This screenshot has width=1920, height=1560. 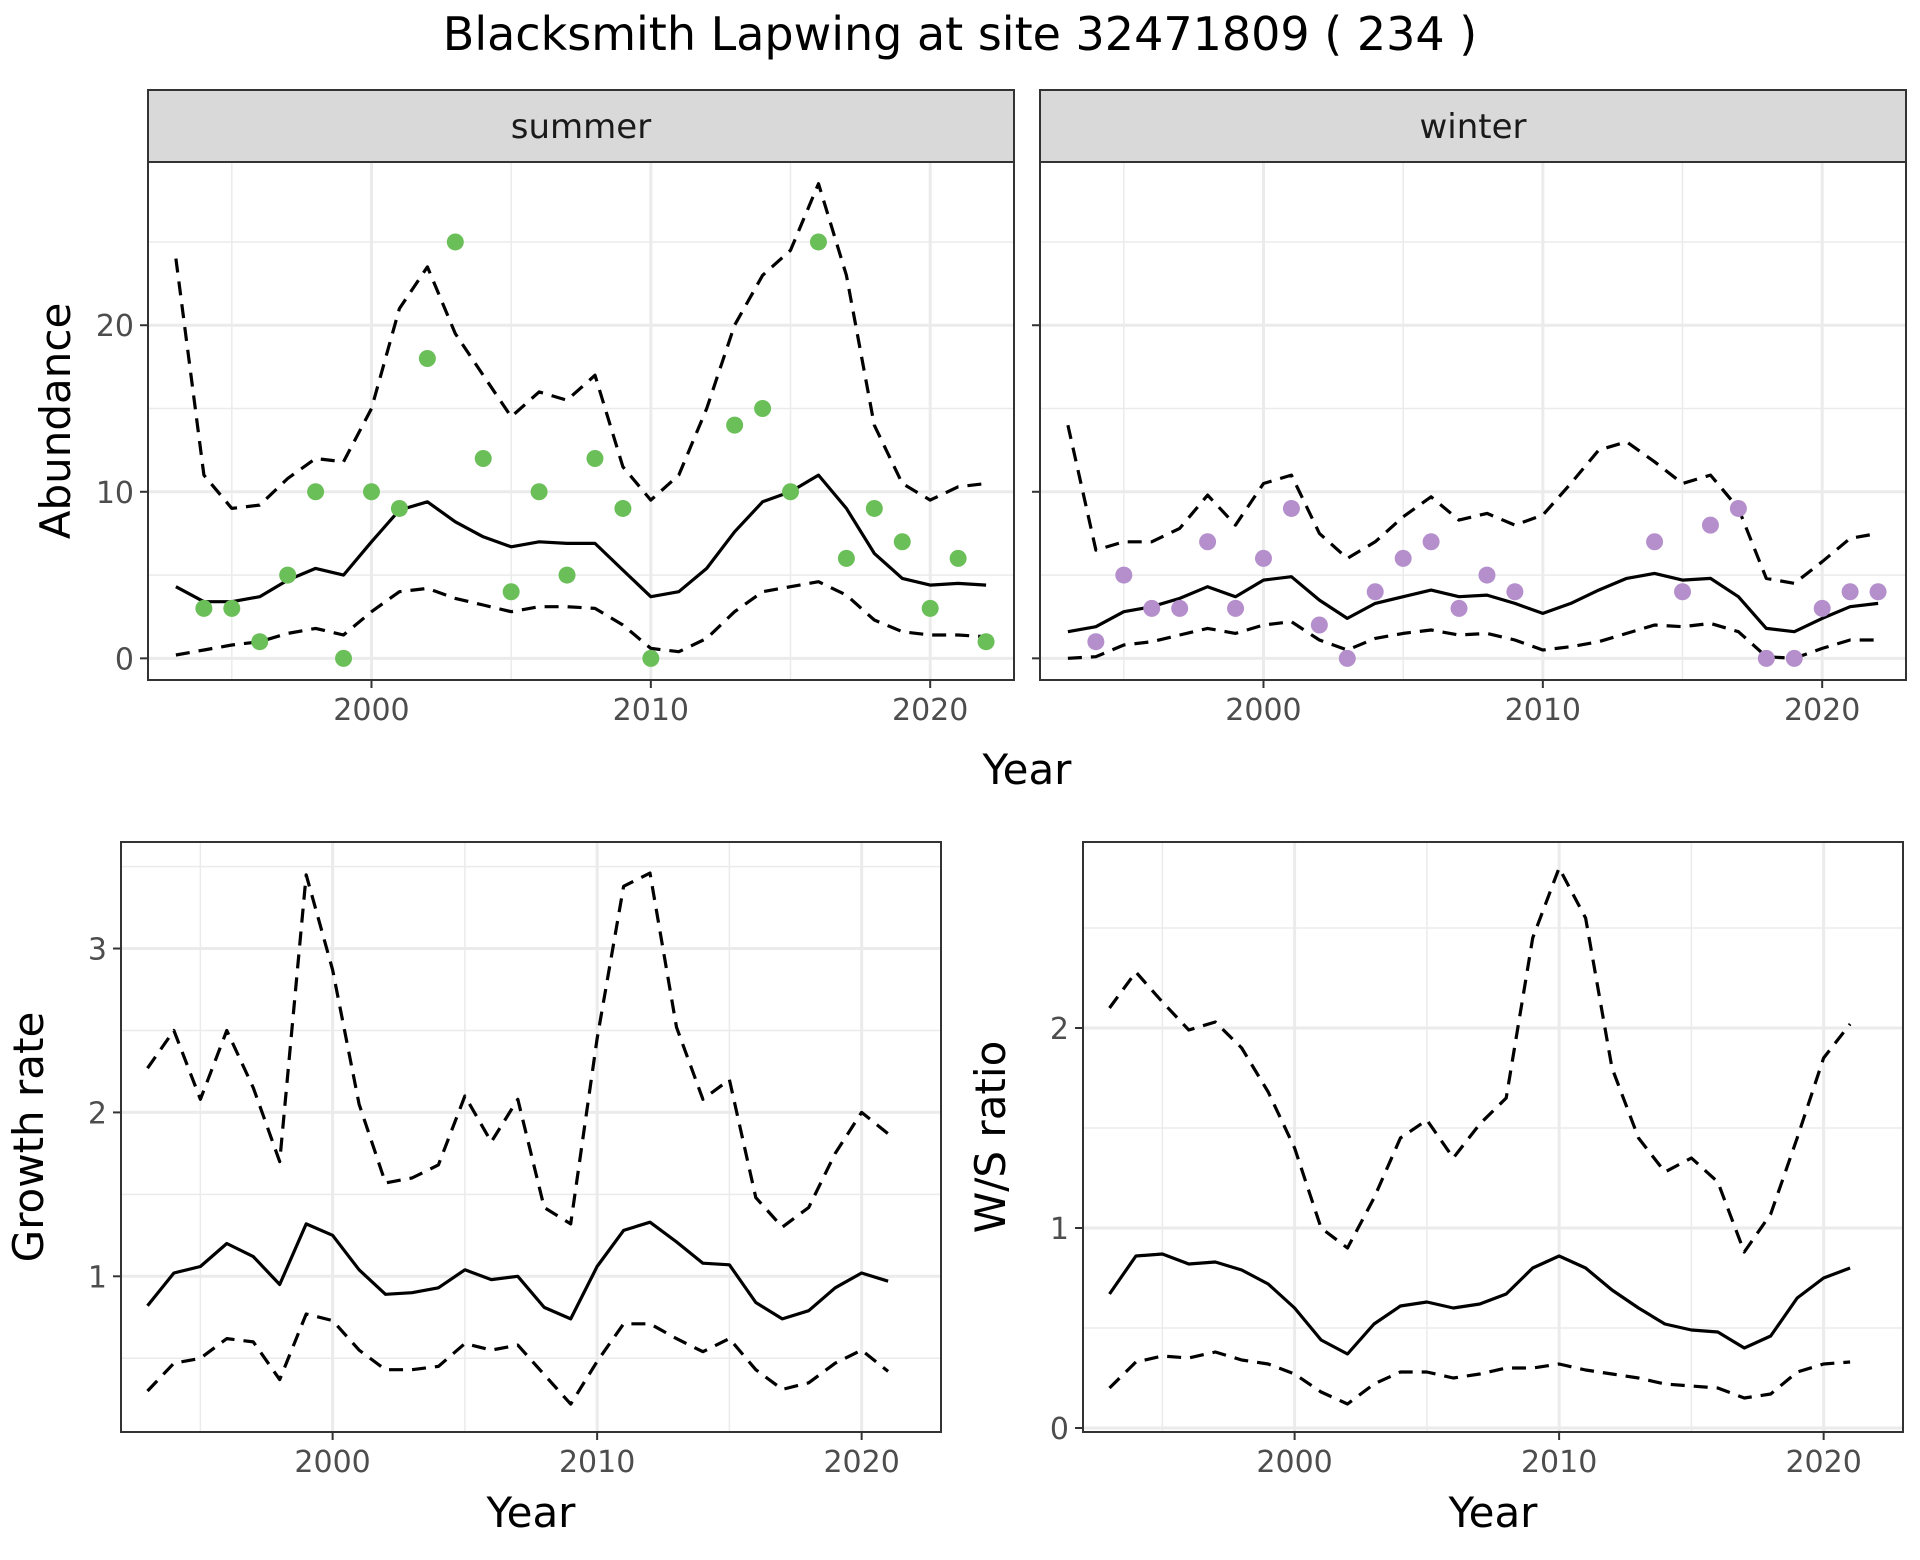 What do you see at coordinates (990, 1137) in the screenshot?
I see `y-axis-title: W/S ratio` at bounding box center [990, 1137].